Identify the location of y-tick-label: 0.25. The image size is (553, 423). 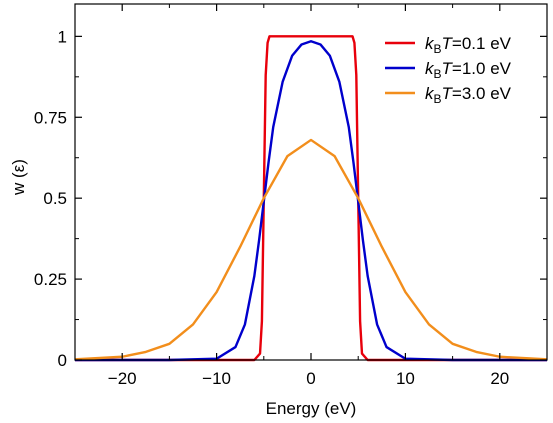
(50, 279).